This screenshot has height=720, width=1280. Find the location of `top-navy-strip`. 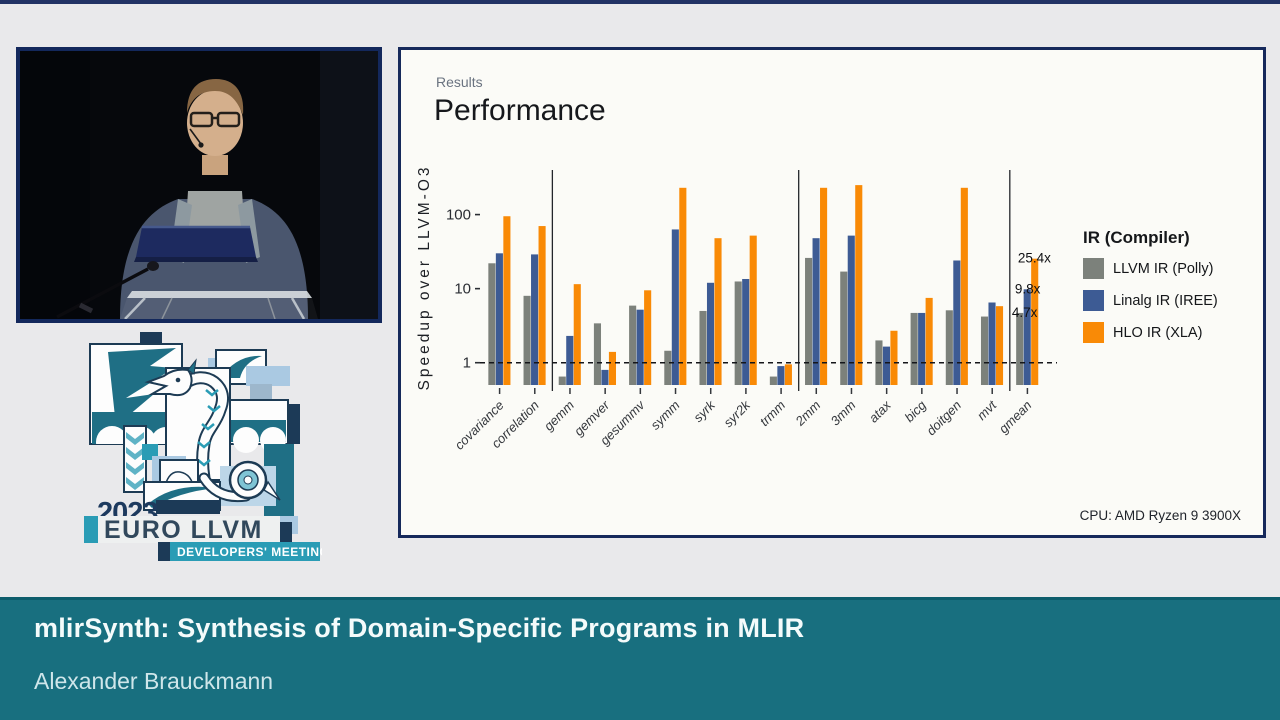

top-navy-strip is located at coordinates (640, 2).